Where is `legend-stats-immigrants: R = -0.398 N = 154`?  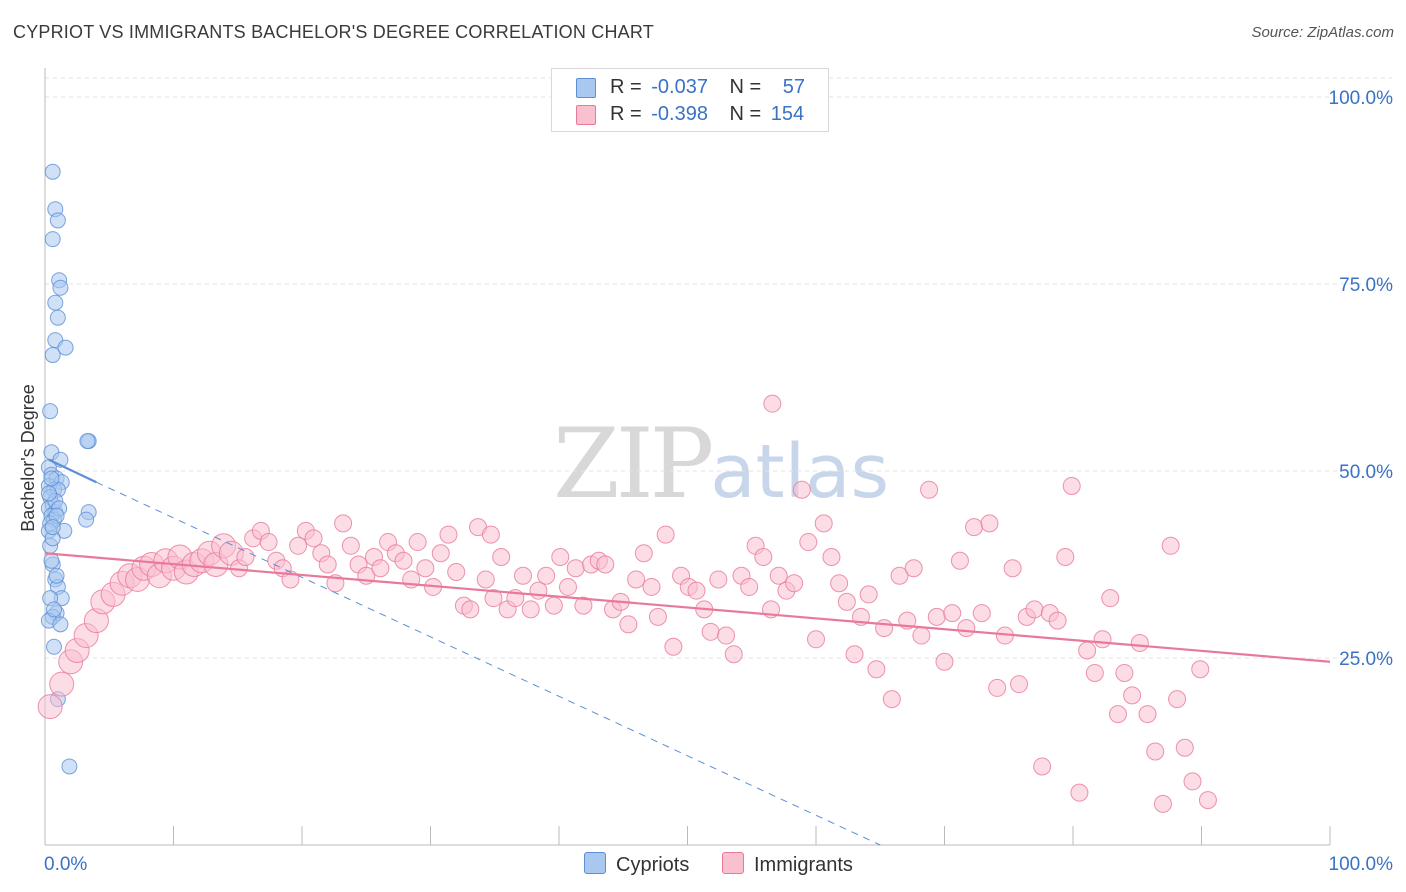 legend-stats-immigrants: R = -0.398 N = 154 is located at coordinates (707, 114).